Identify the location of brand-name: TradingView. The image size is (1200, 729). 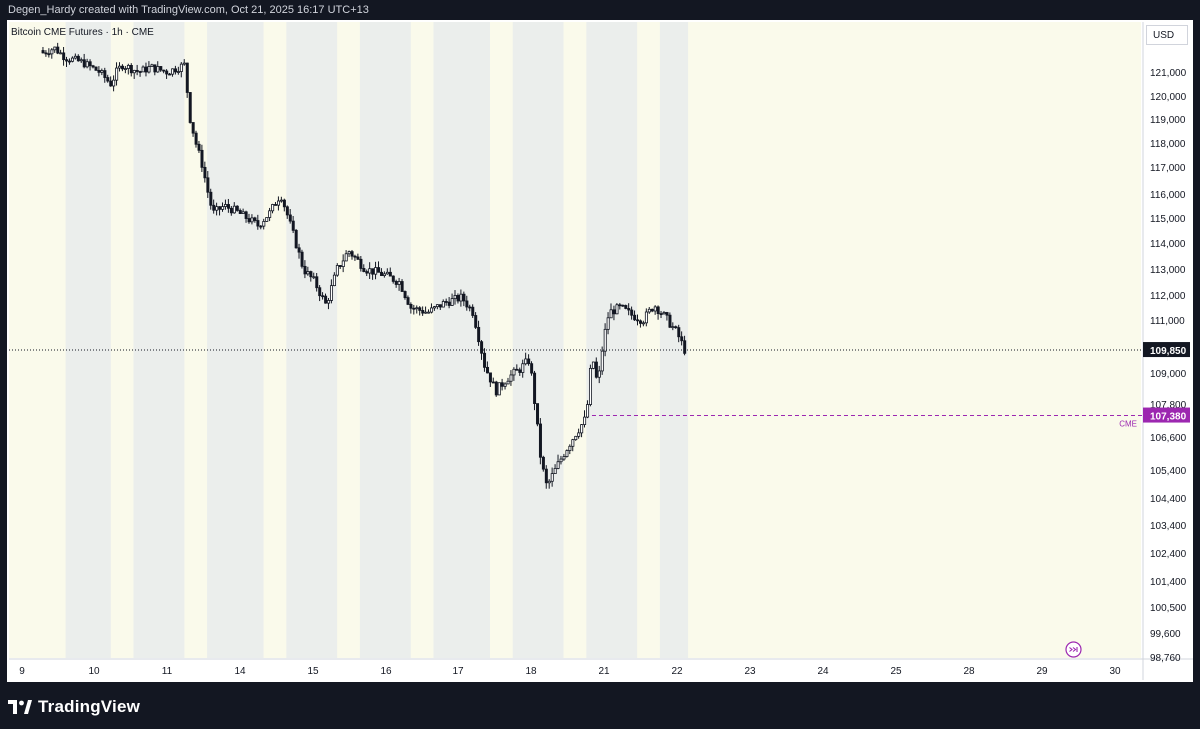
(89, 706).